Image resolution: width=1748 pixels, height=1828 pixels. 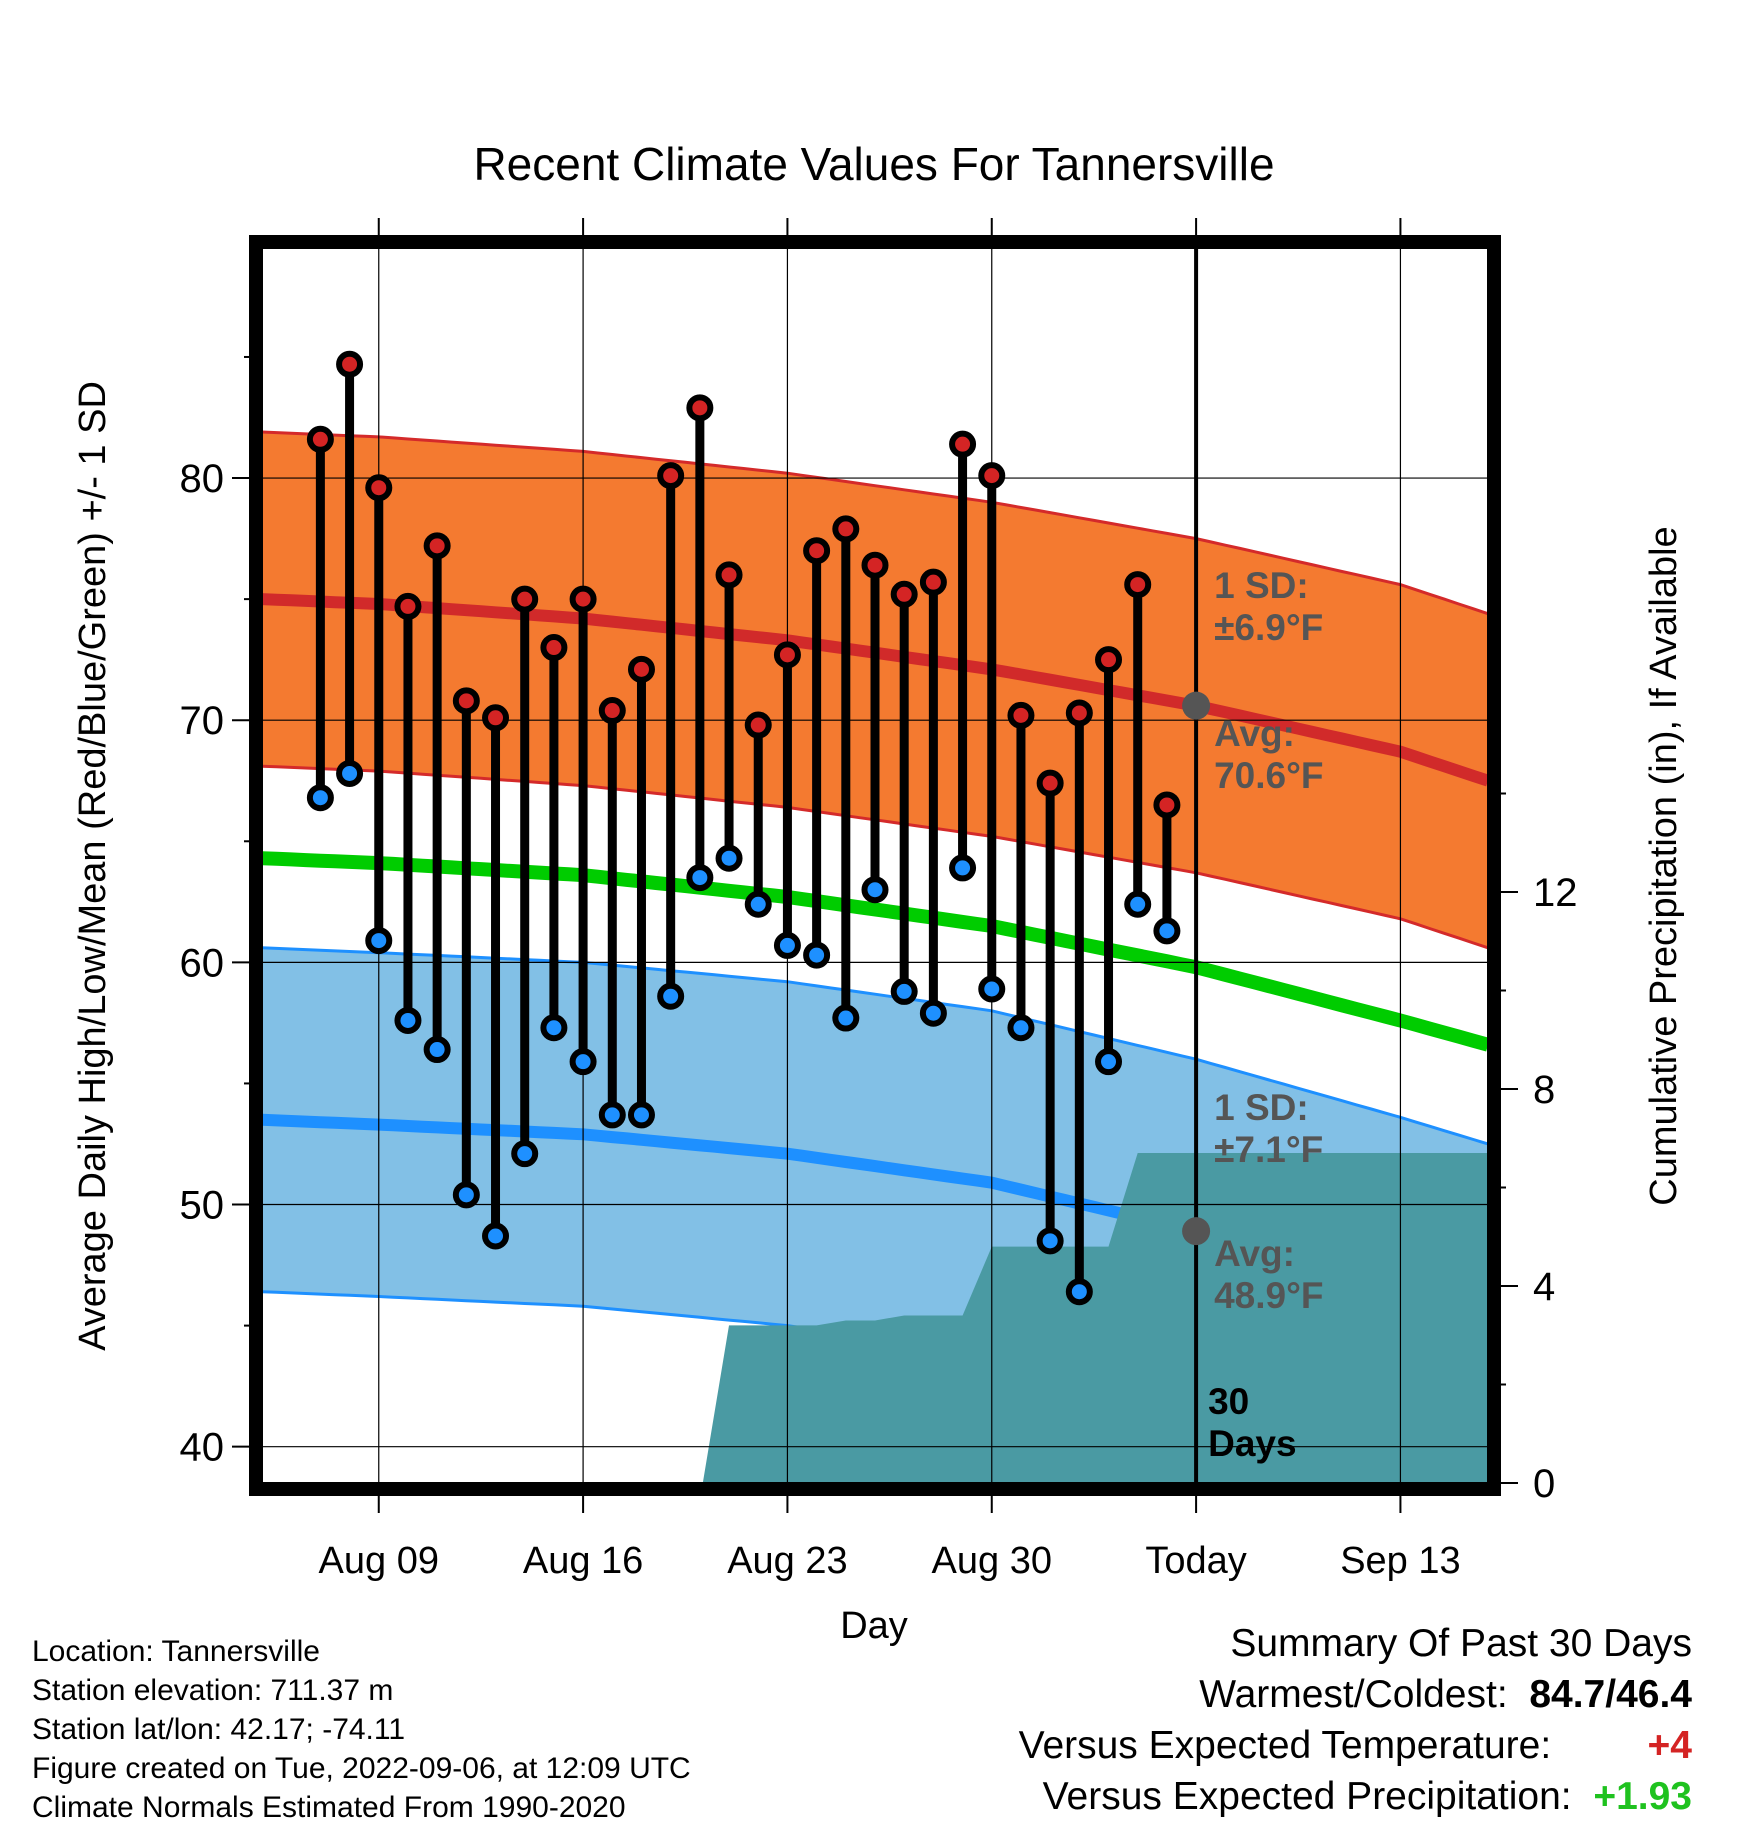 What do you see at coordinates (1268, 1295) in the screenshot?
I see `annotation-low-avg-2: 48.9°F` at bounding box center [1268, 1295].